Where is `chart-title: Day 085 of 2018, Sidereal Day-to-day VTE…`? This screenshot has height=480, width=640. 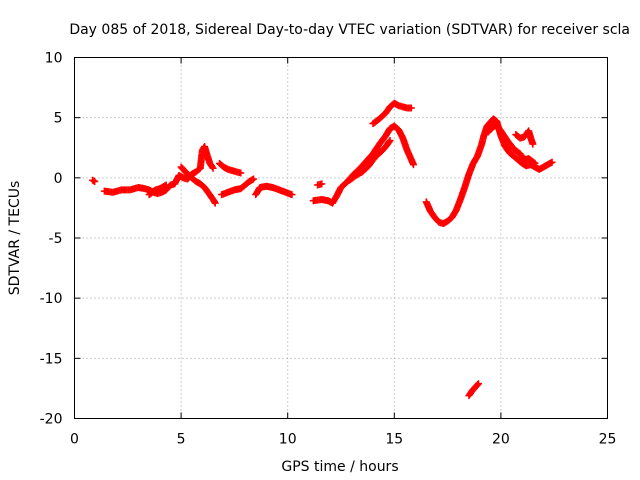
chart-title: Day 085 of 2018, Sidereal Day-to-day VTE… is located at coordinates (349, 30).